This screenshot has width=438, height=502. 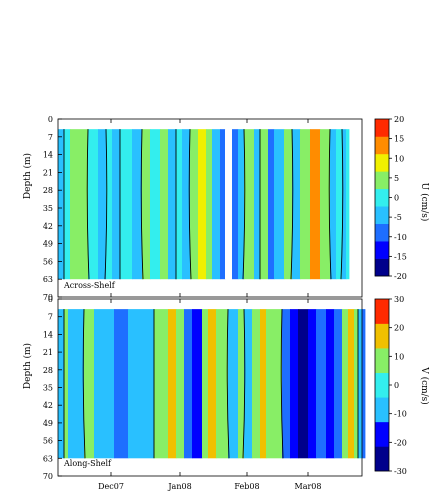 I want to click on y-tick-label: 28, so click(x=48, y=370).